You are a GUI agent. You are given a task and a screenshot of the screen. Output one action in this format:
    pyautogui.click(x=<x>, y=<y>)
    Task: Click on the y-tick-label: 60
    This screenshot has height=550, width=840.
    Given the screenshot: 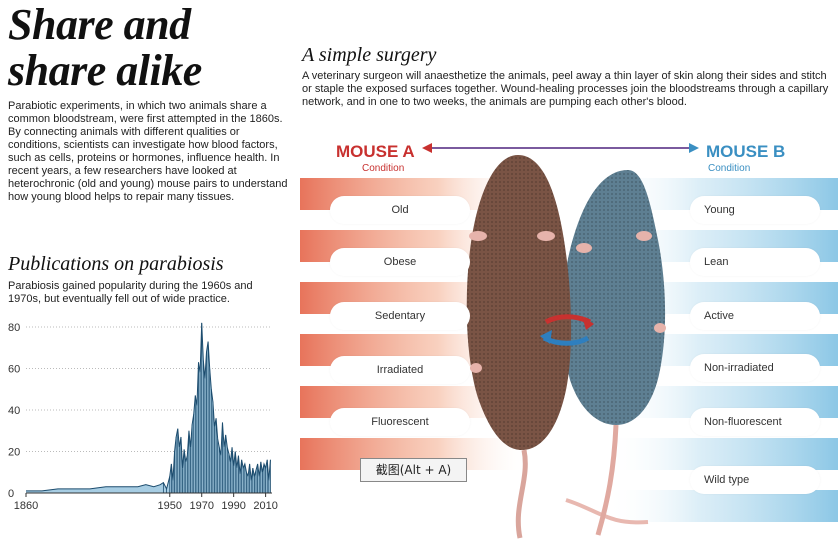 What is the action you would take?
    pyautogui.click(x=14, y=370)
    